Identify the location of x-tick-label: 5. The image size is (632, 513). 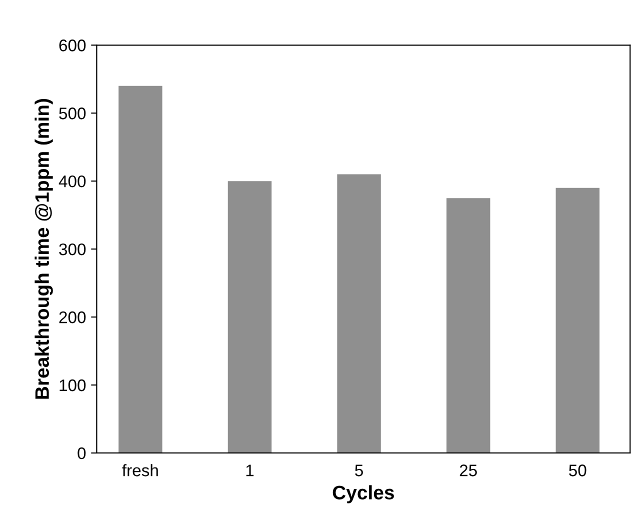
(359, 470).